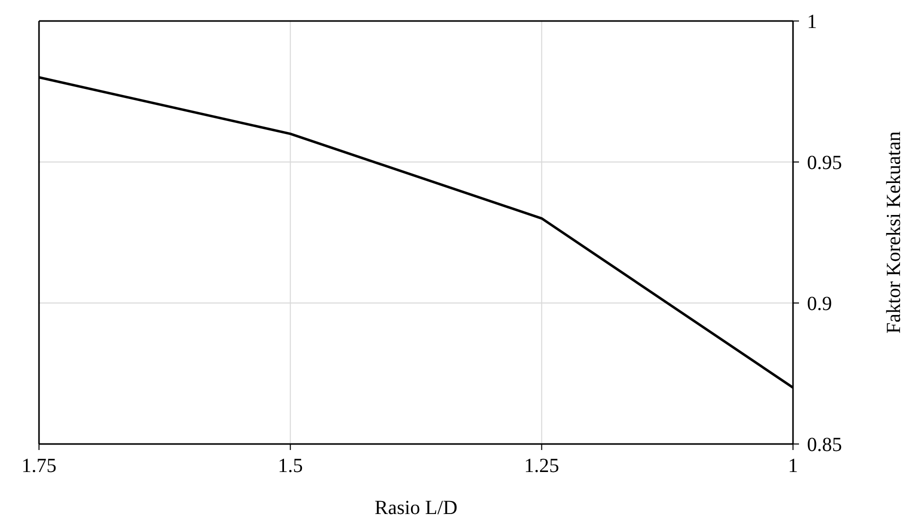 The image size is (911, 532). What do you see at coordinates (542, 466) in the screenshot?
I see `x-tick-label: 1.25` at bounding box center [542, 466].